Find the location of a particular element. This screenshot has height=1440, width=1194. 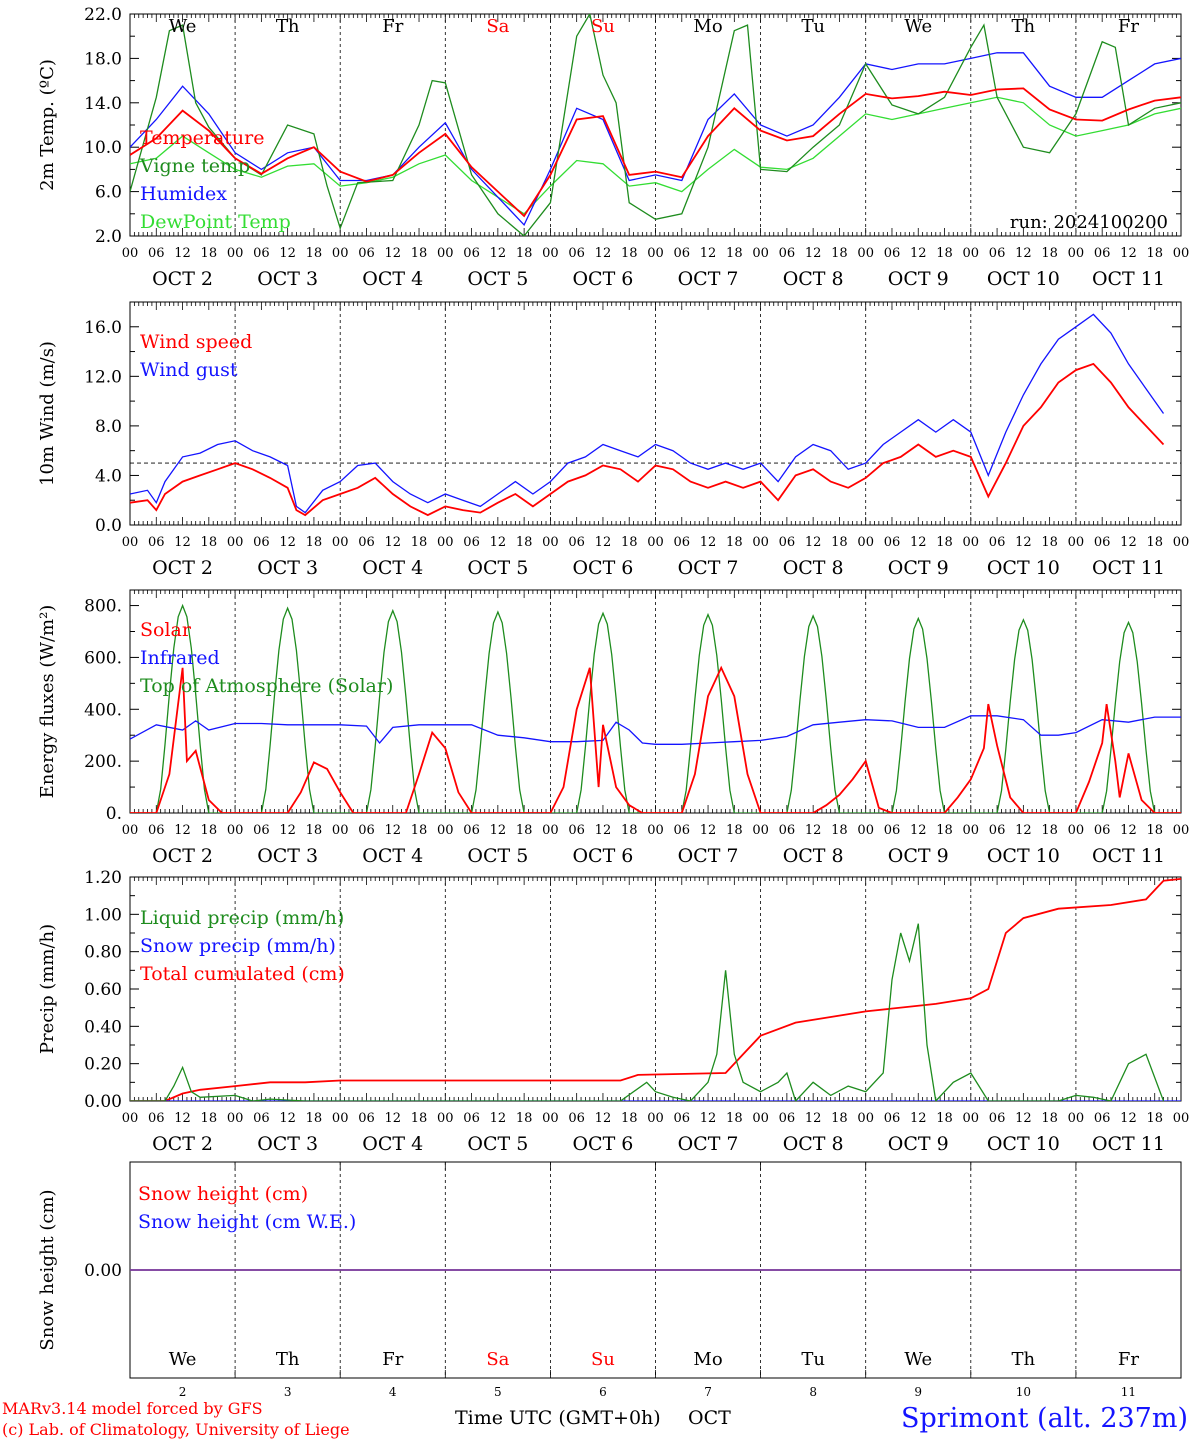

day-name-label: Mo is located at coordinates (707, 26).